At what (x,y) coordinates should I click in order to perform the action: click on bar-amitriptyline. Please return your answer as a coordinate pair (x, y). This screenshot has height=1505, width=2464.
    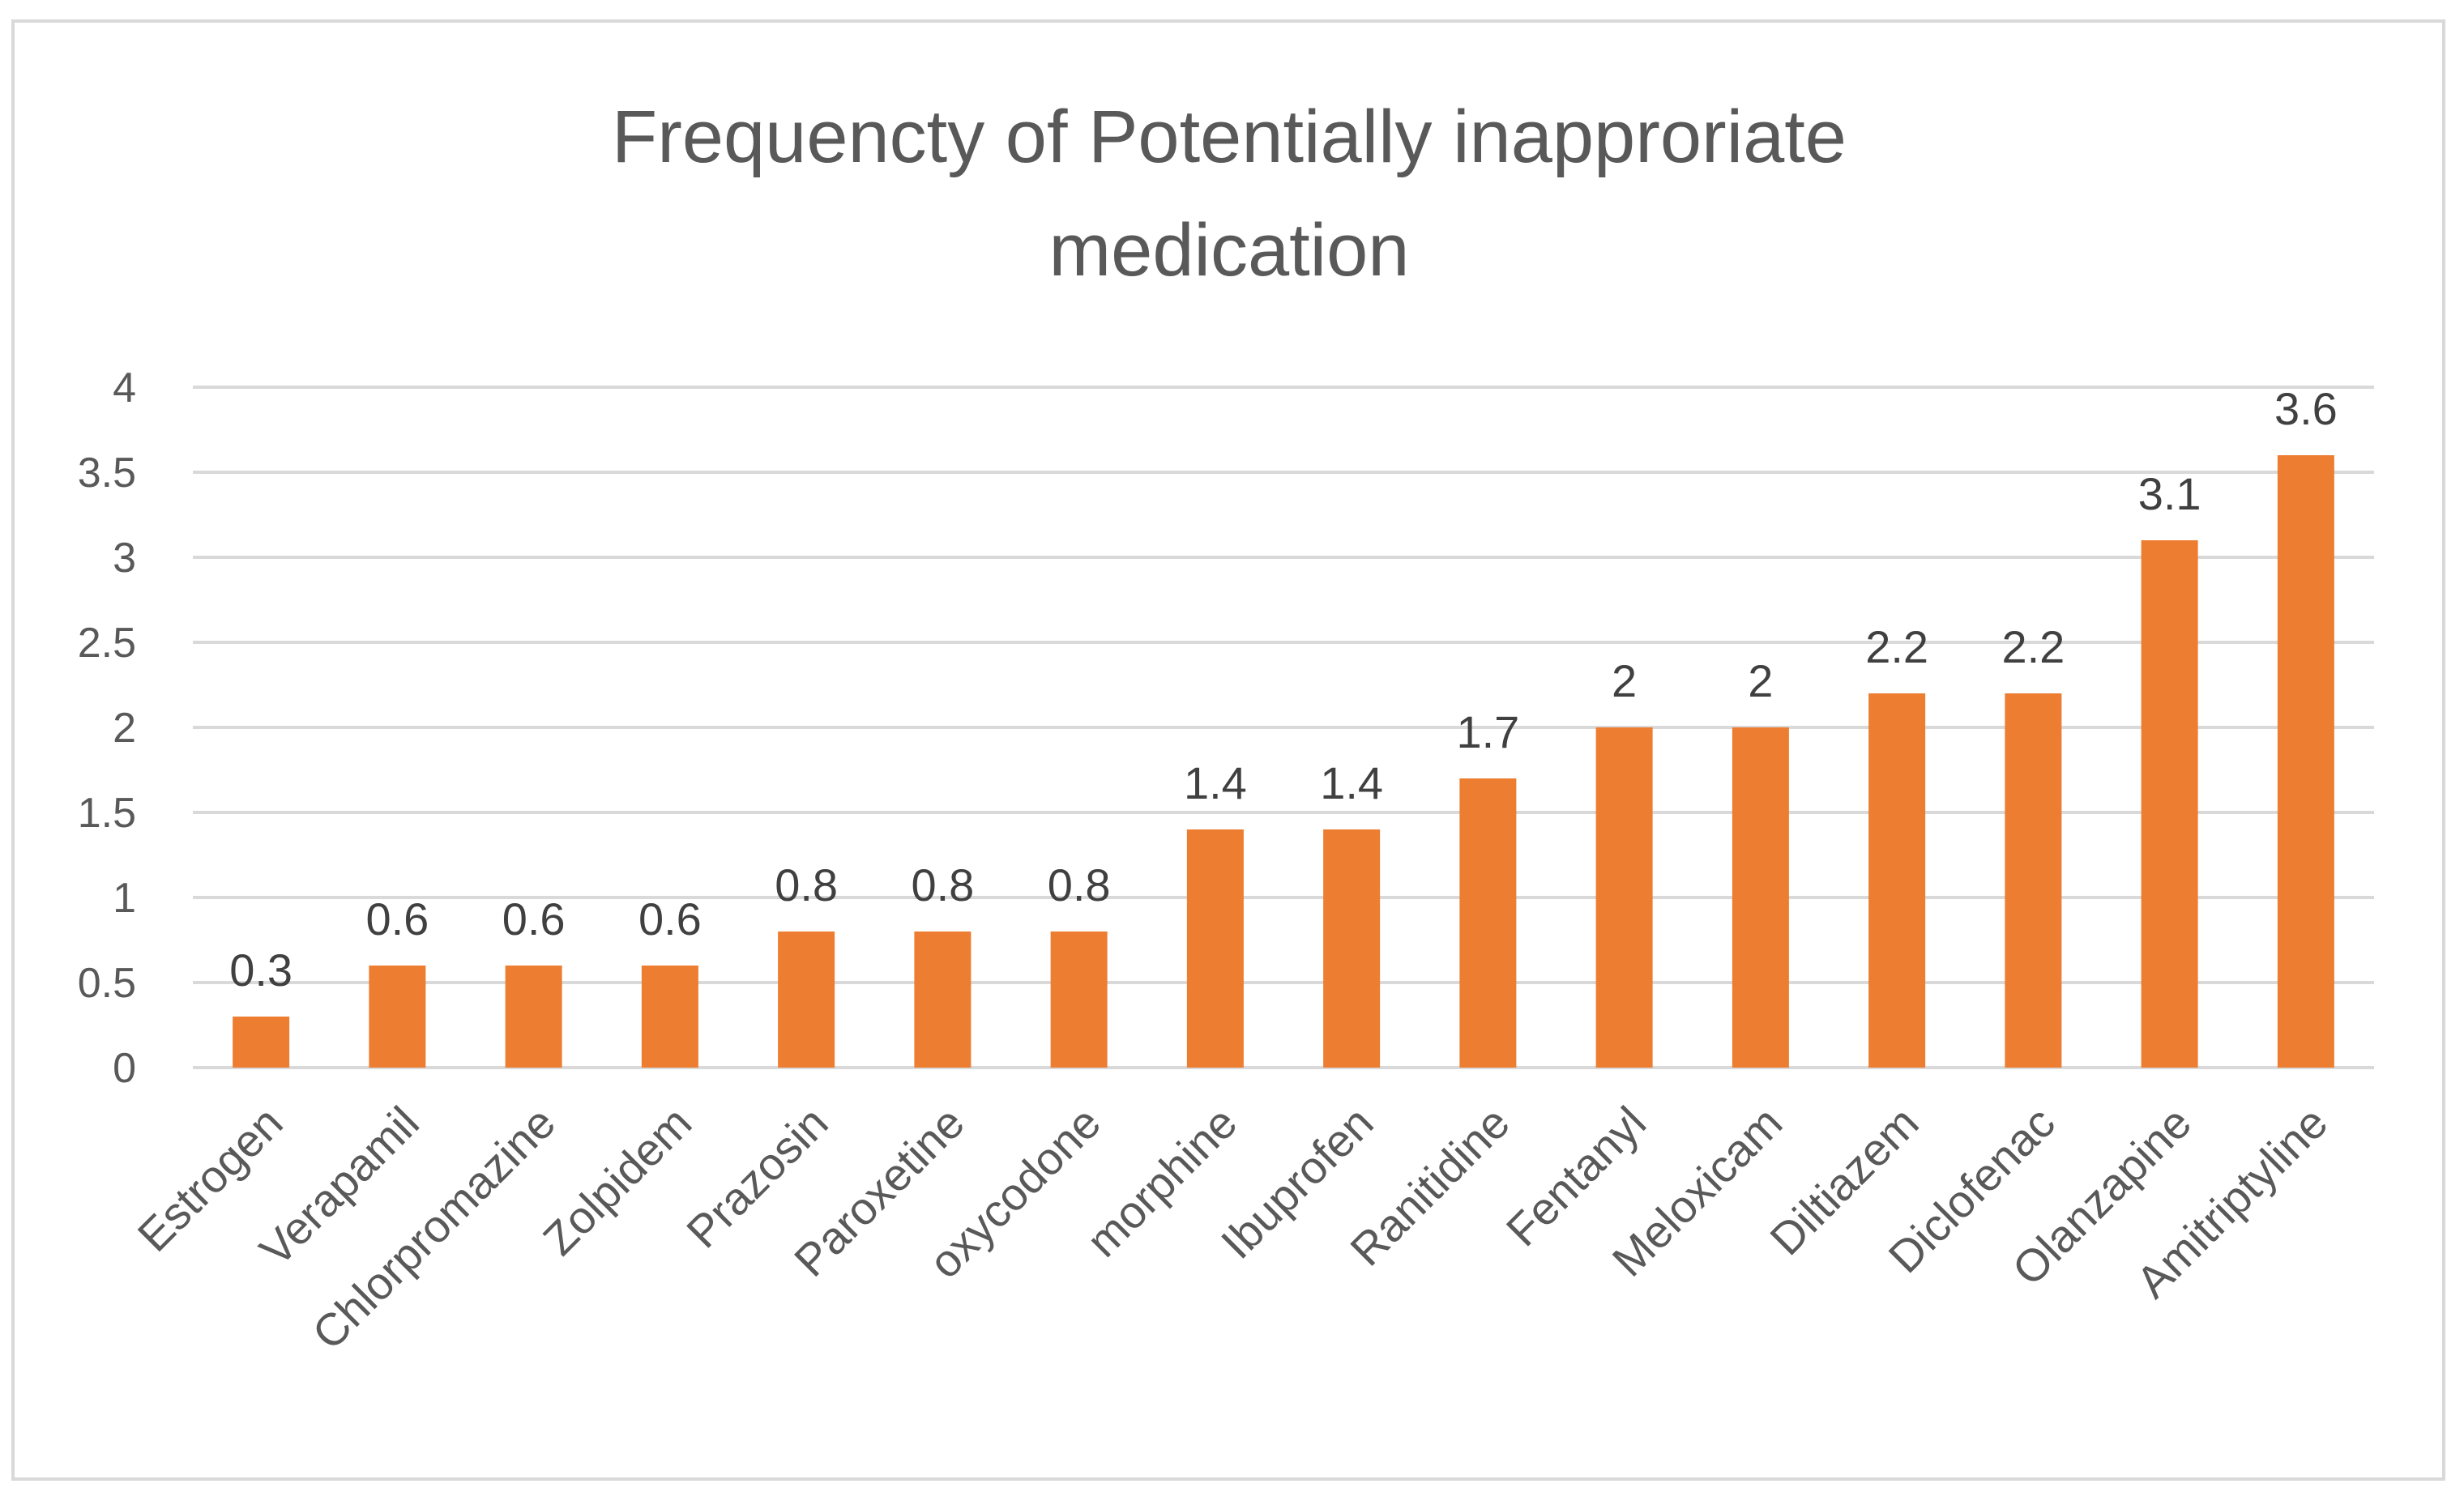
    Looking at the image, I should click on (2305, 761).